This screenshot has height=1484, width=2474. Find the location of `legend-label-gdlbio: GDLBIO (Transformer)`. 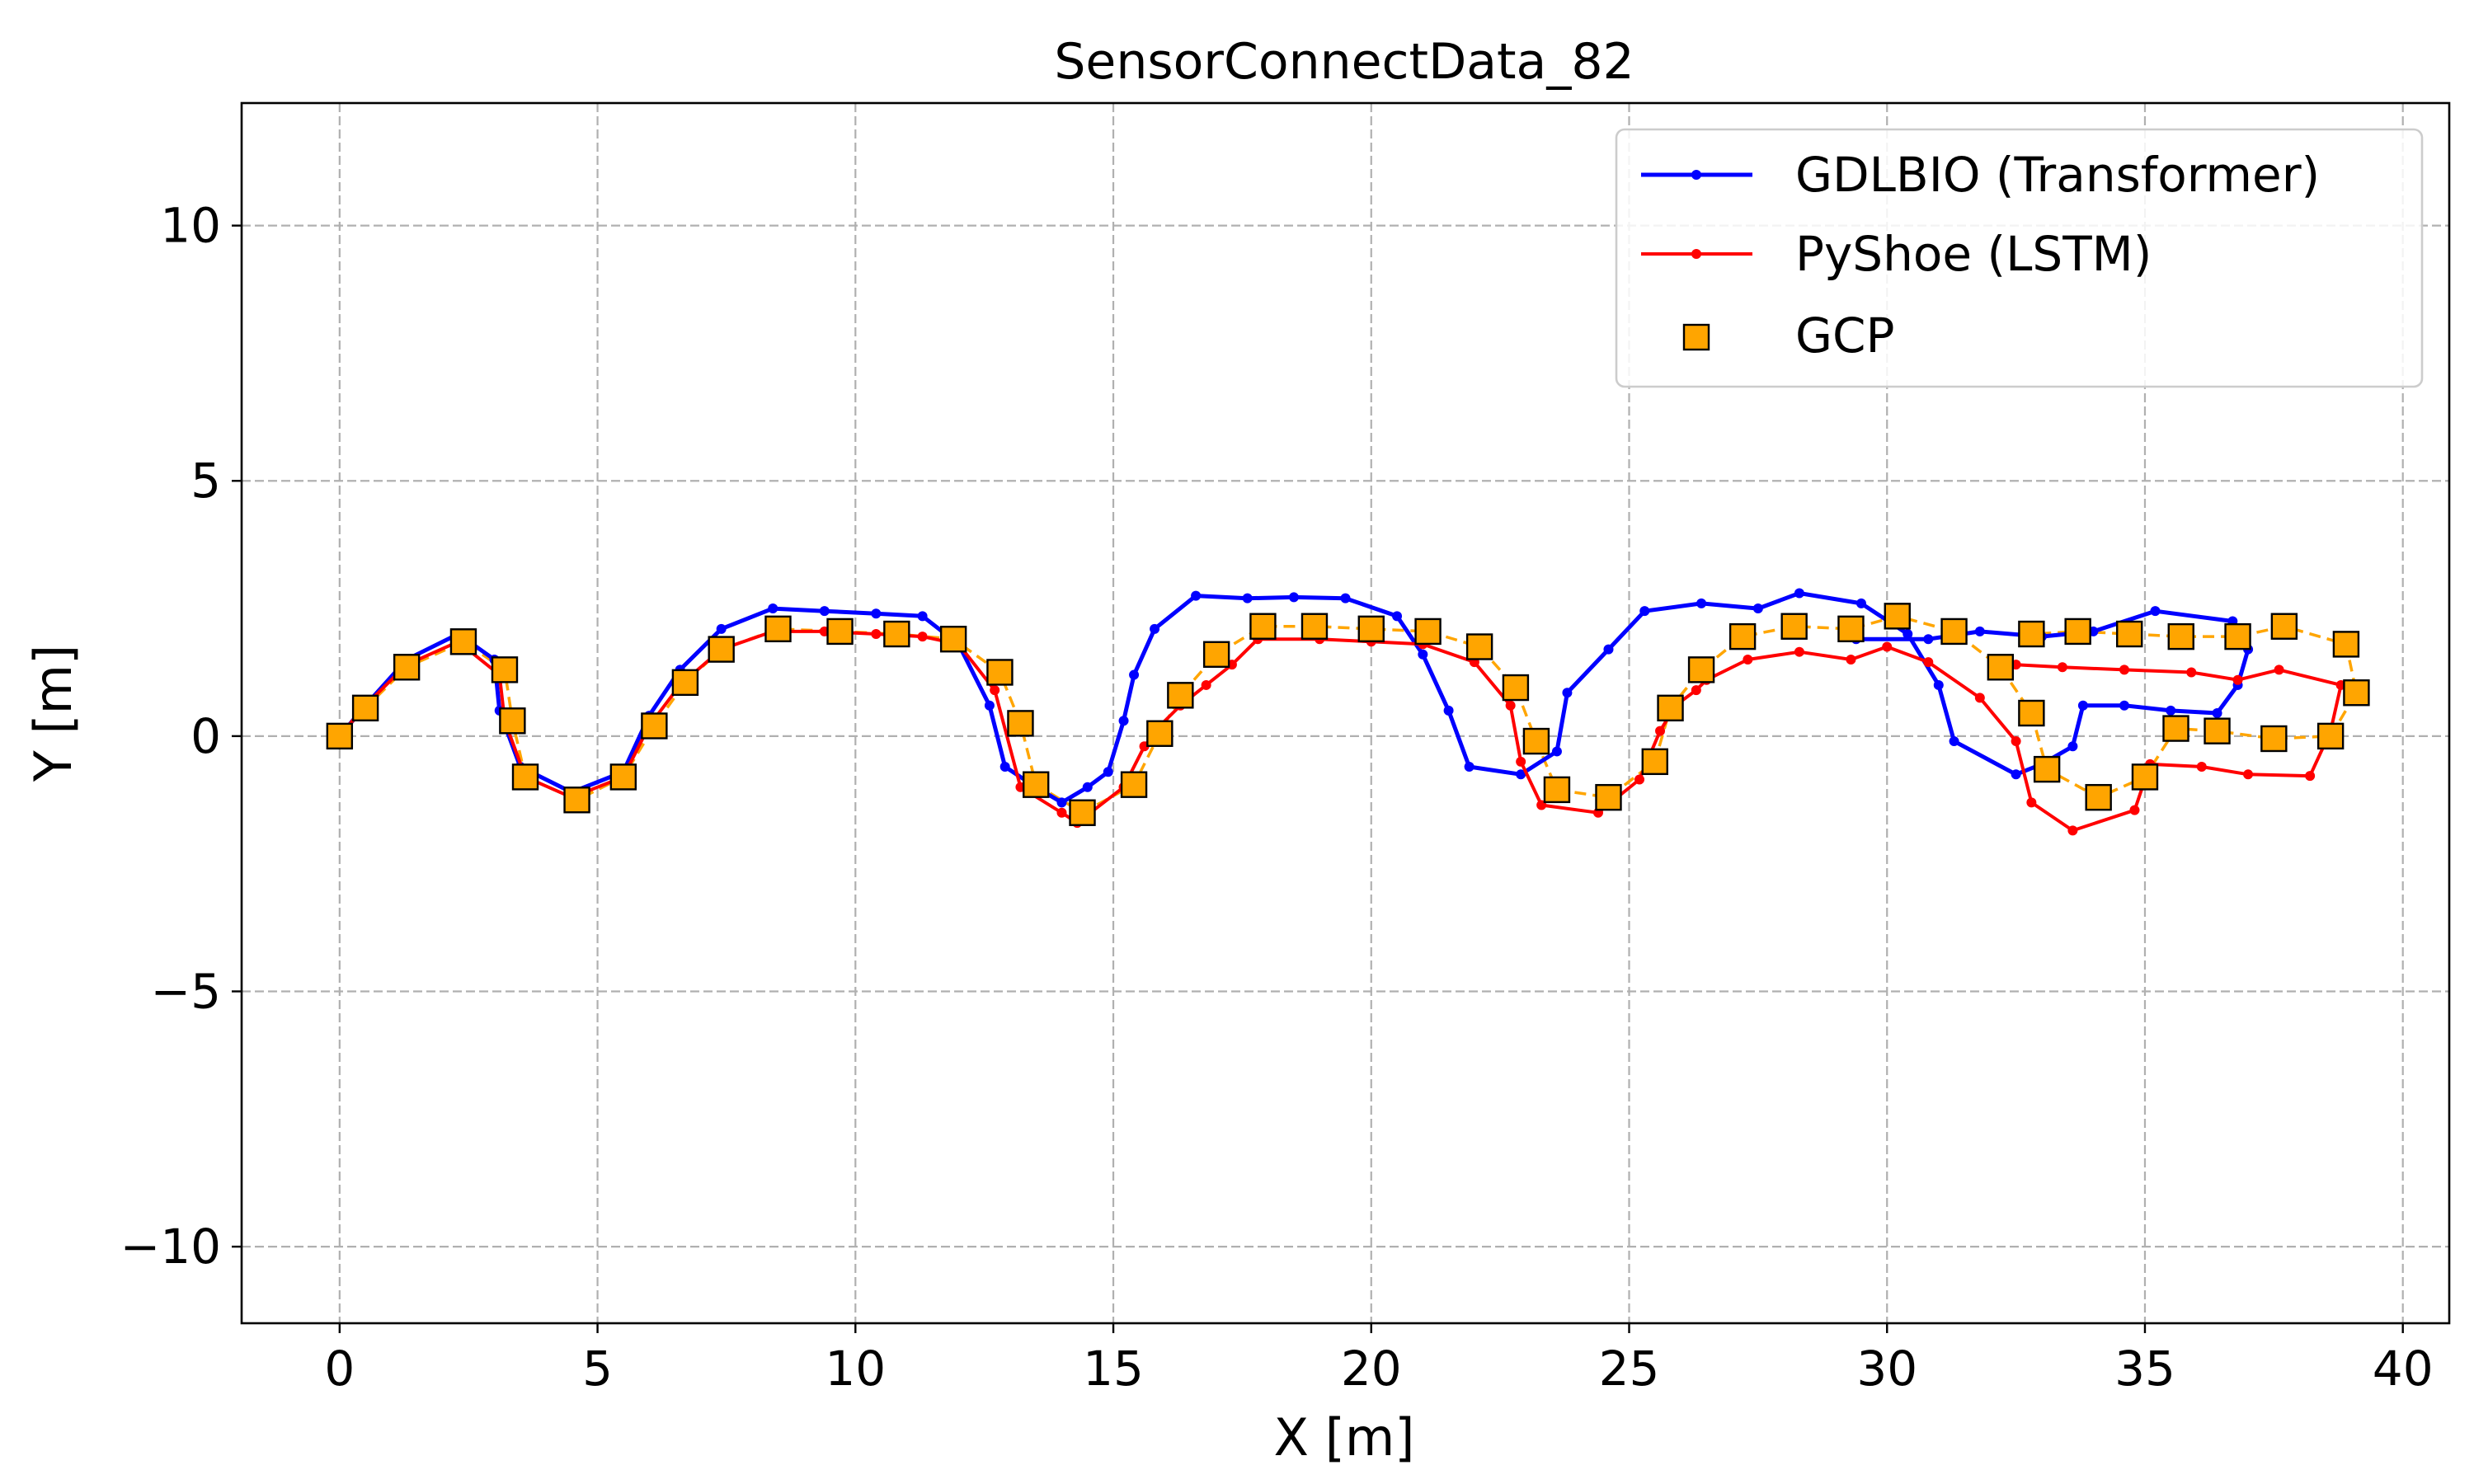

legend-label-gdlbio: GDLBIO (Transformer) is located at coordinates (2057, 175).